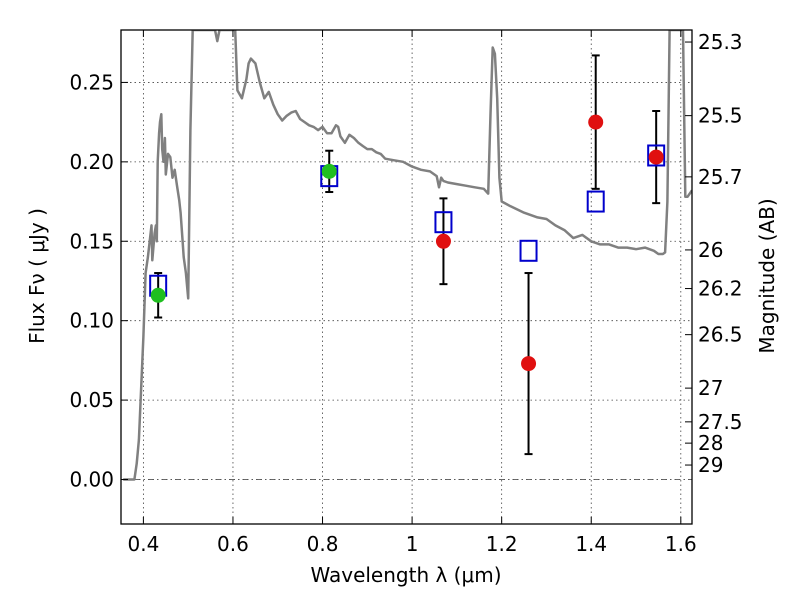 This screenshot has width=800, height=600. What do you see at coordinates (91, 162) in the screenshot?
I see `y-tick-label: 0.20` at bounding box center [91, 162].